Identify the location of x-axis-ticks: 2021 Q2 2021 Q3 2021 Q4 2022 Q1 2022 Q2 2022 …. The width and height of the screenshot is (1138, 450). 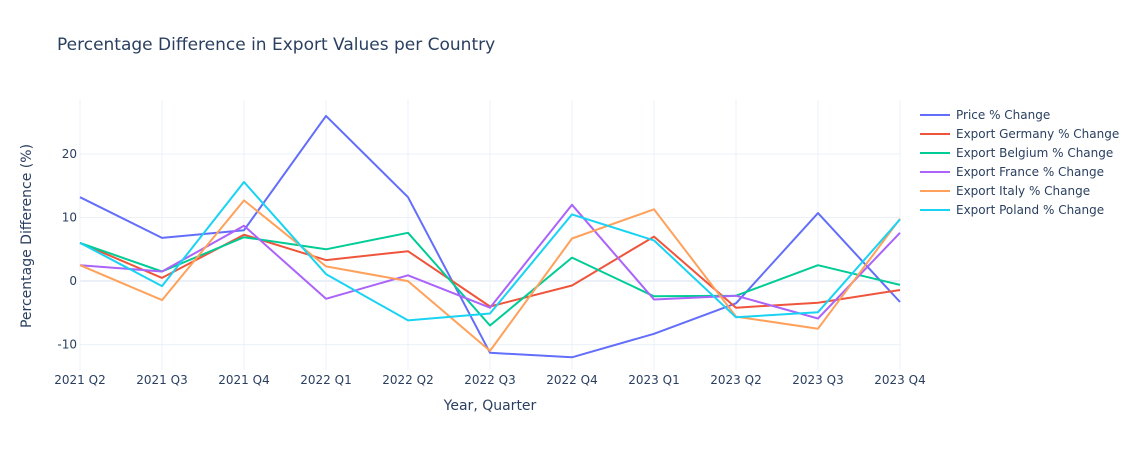
(489, 380).